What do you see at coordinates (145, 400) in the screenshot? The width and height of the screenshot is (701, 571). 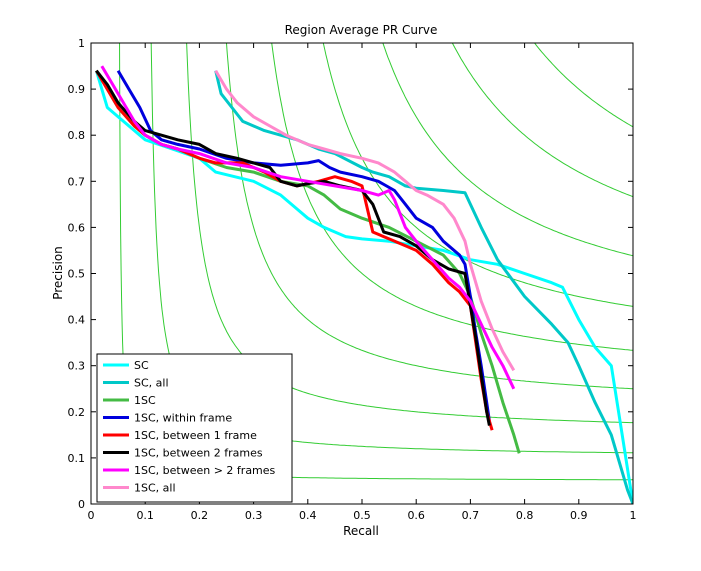 I see `legend-label: 1SC` at bounding box center [145, 400].